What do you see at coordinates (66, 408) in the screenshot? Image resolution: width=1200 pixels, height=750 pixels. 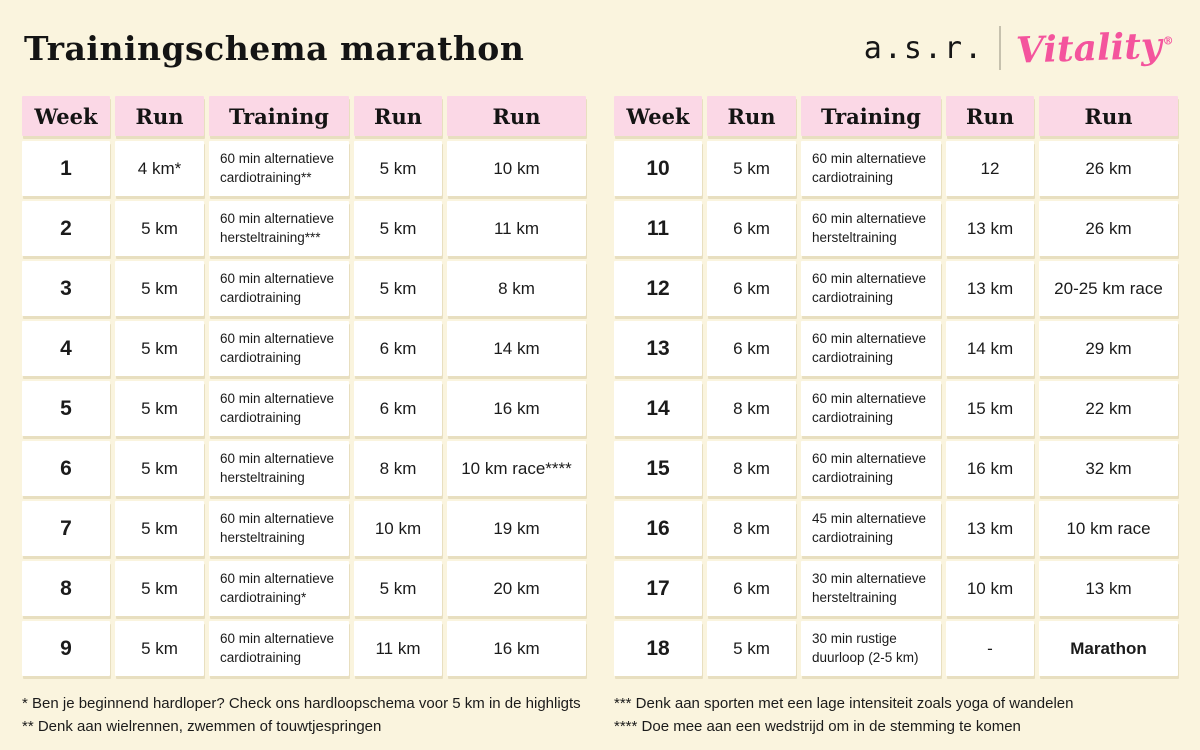 I see `table-cell-week: 5` at bounding box center [66, 408].